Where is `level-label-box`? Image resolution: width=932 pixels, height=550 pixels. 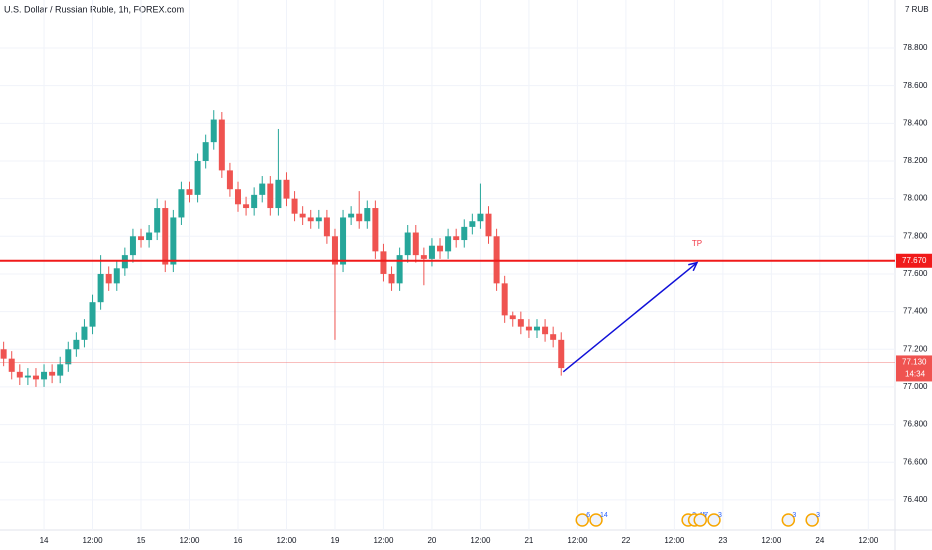 level-label-box is located at coordinates (914, 260).